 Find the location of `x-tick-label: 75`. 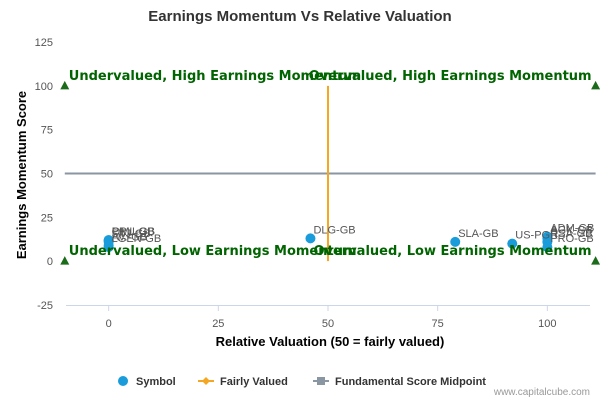

x-tick-label: 75 is located at coordinates (438, 324).